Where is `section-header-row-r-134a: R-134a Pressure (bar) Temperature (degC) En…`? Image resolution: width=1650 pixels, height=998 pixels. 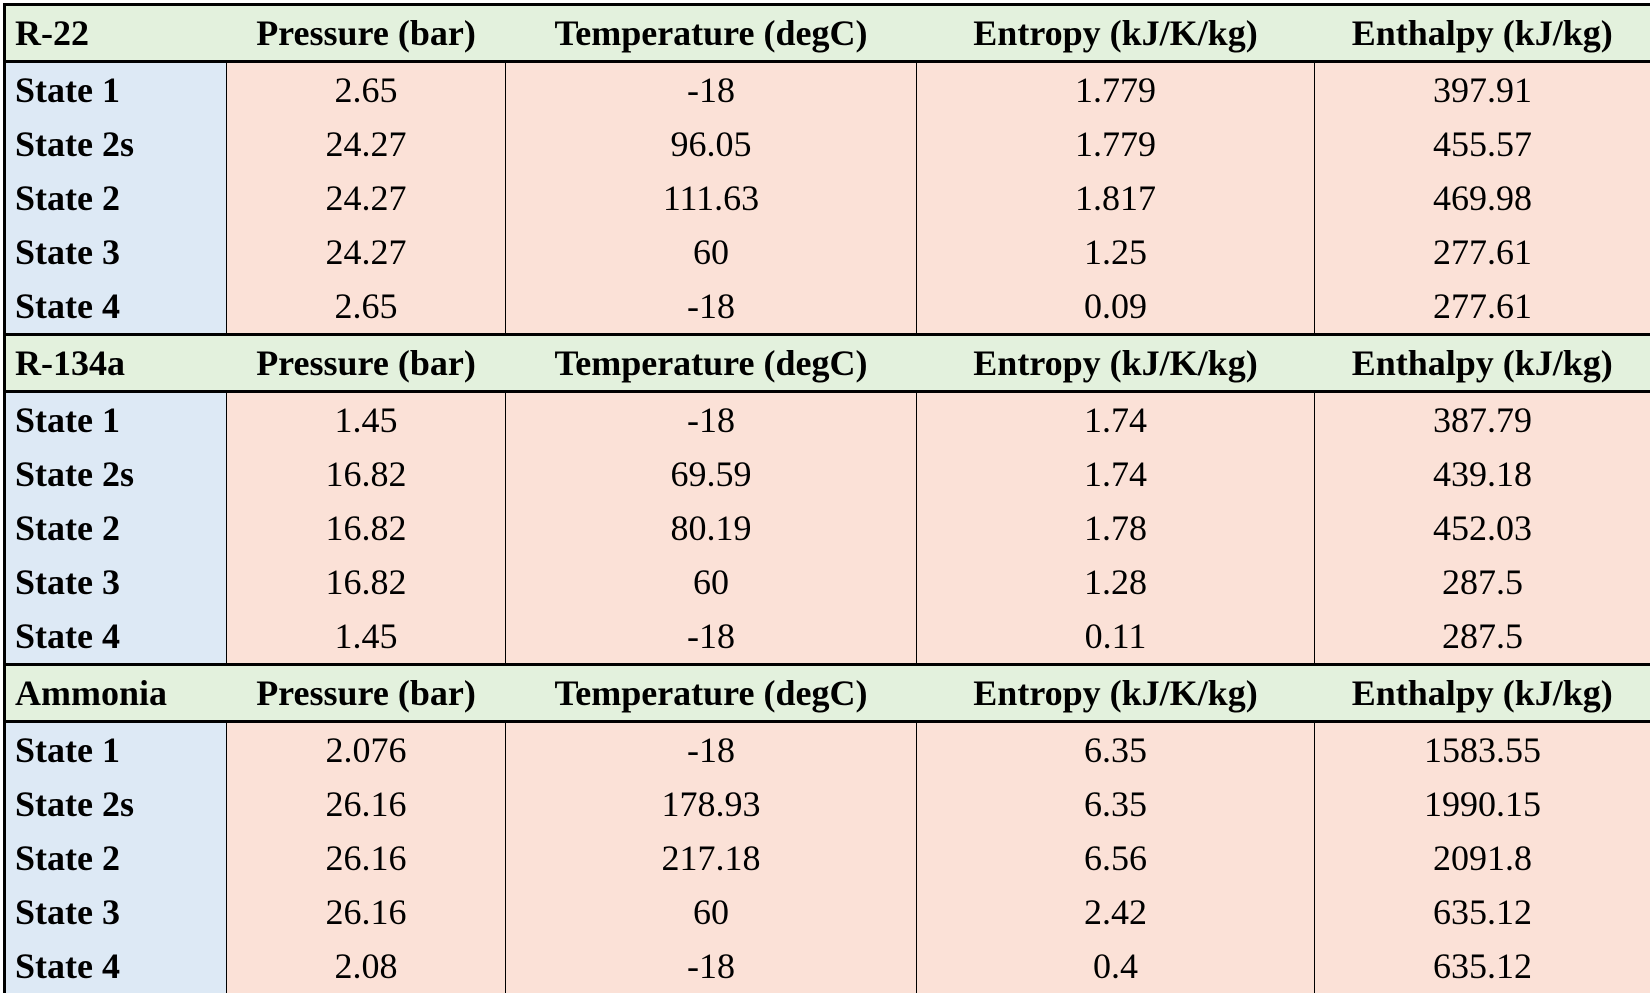 section-header-row-r-134a: R-134a Pressure (bar) Temperature (degC) En… is located at coordinates (826, 363).